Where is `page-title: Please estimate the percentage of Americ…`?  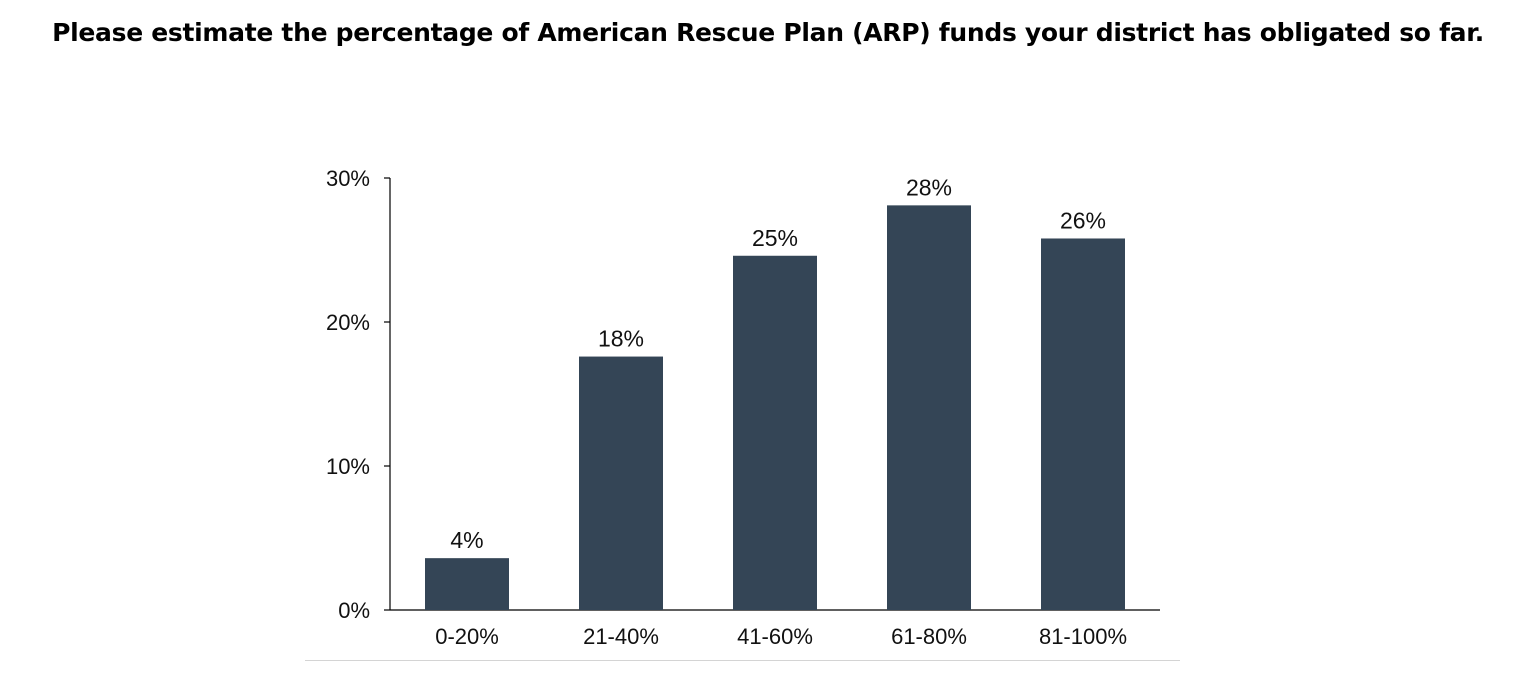
page-title: Please estimate the percentage of Americ… is located at coordinates (768, 32).